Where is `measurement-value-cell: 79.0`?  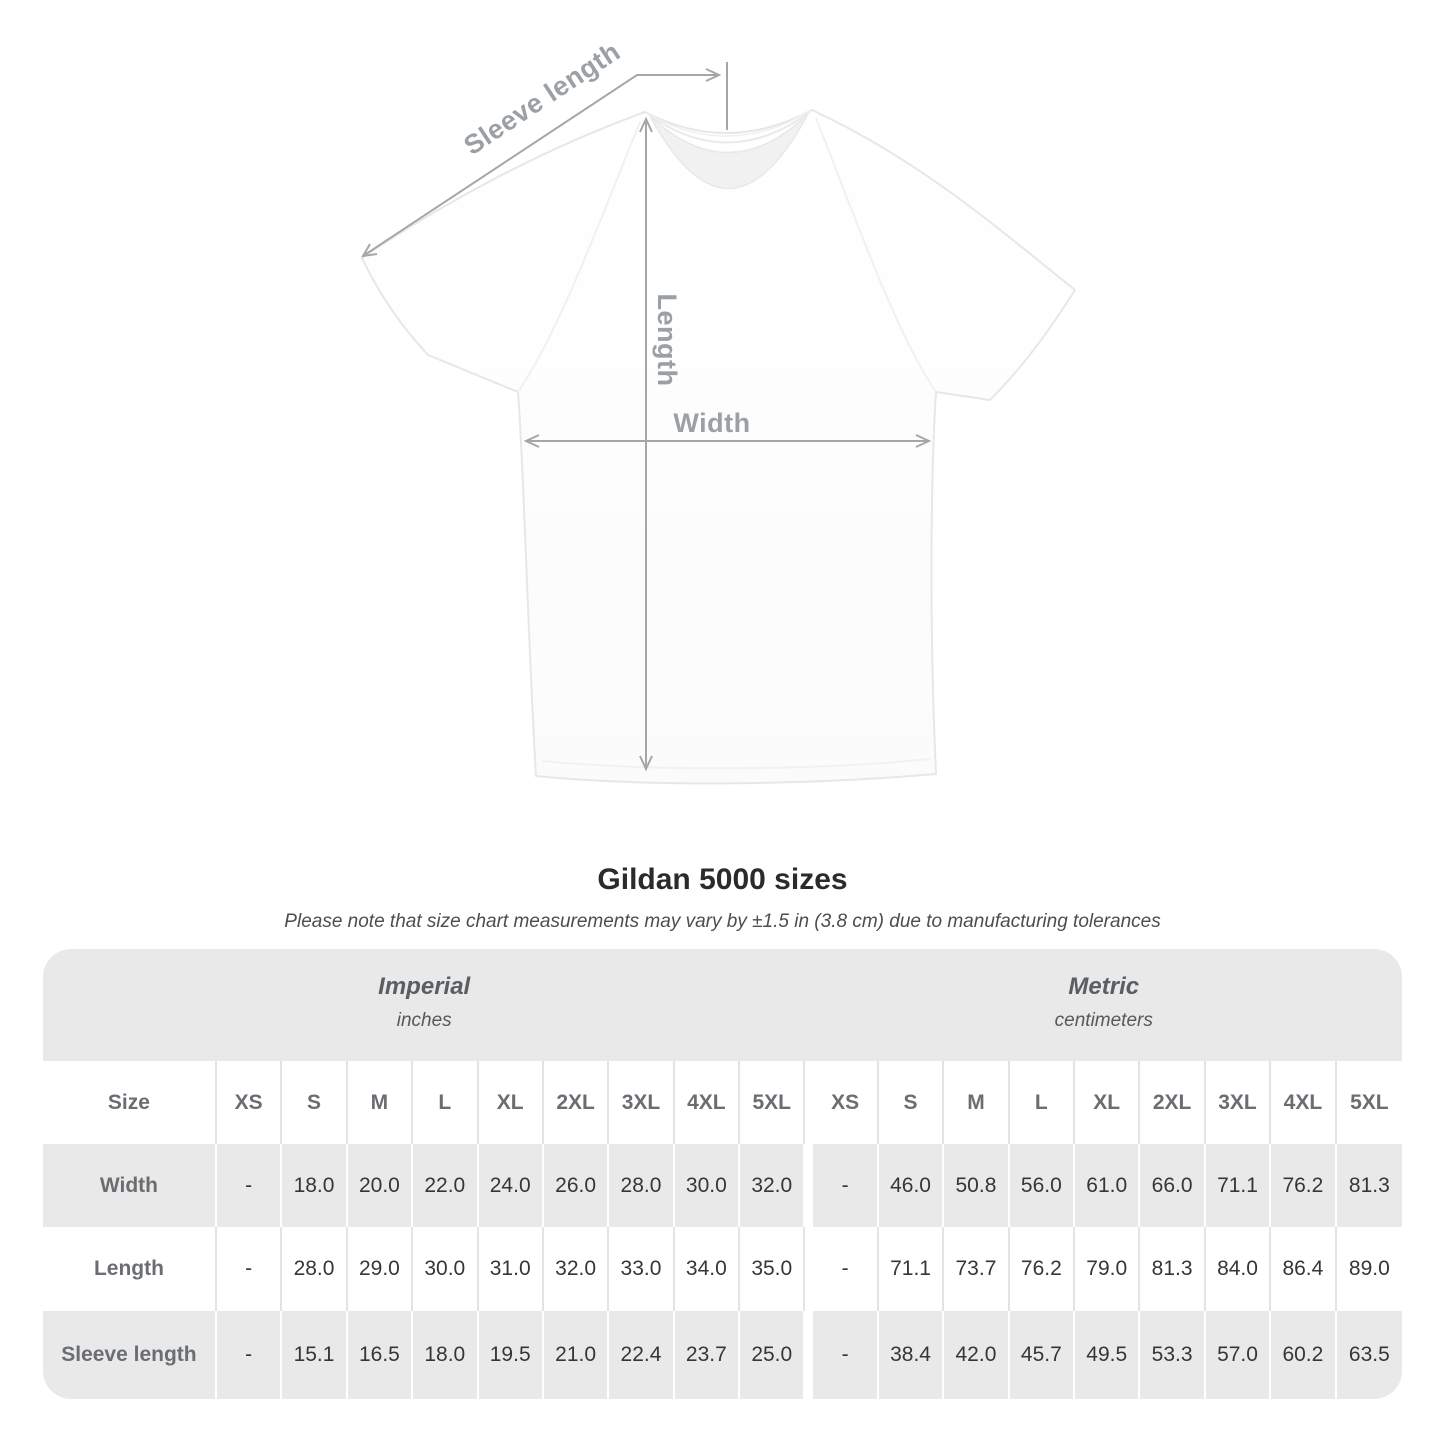 measurement-value-cell: 79.0 is located at coordinates (1108, 1269).